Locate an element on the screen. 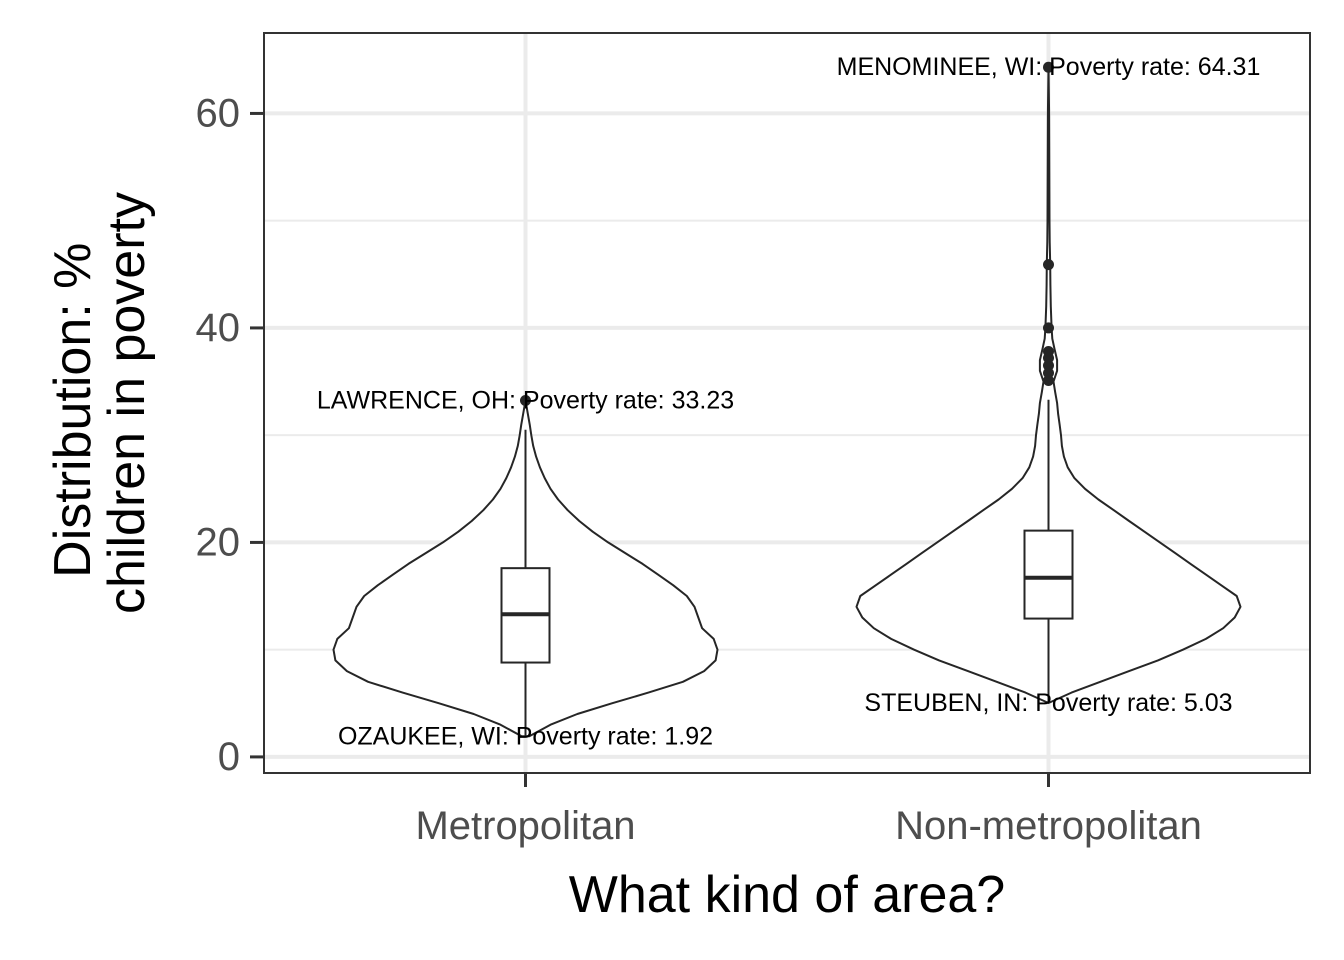 This screenshot has height=960, width=1344. y-tick-label: 60 is located at coordinates (218, 113).